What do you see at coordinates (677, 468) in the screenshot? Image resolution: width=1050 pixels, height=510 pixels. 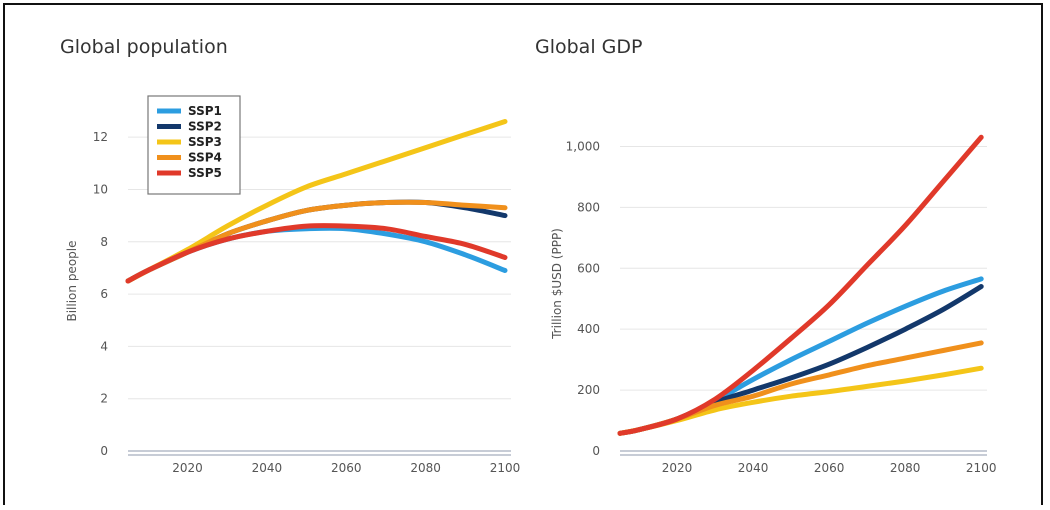 I see `gdp-x-tick-label: 2020` at bounding box center [677, 468].